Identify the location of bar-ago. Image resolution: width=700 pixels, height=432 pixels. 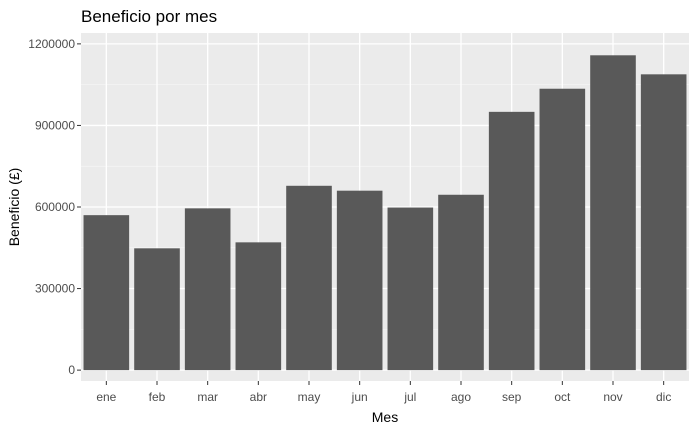
(461, 282).